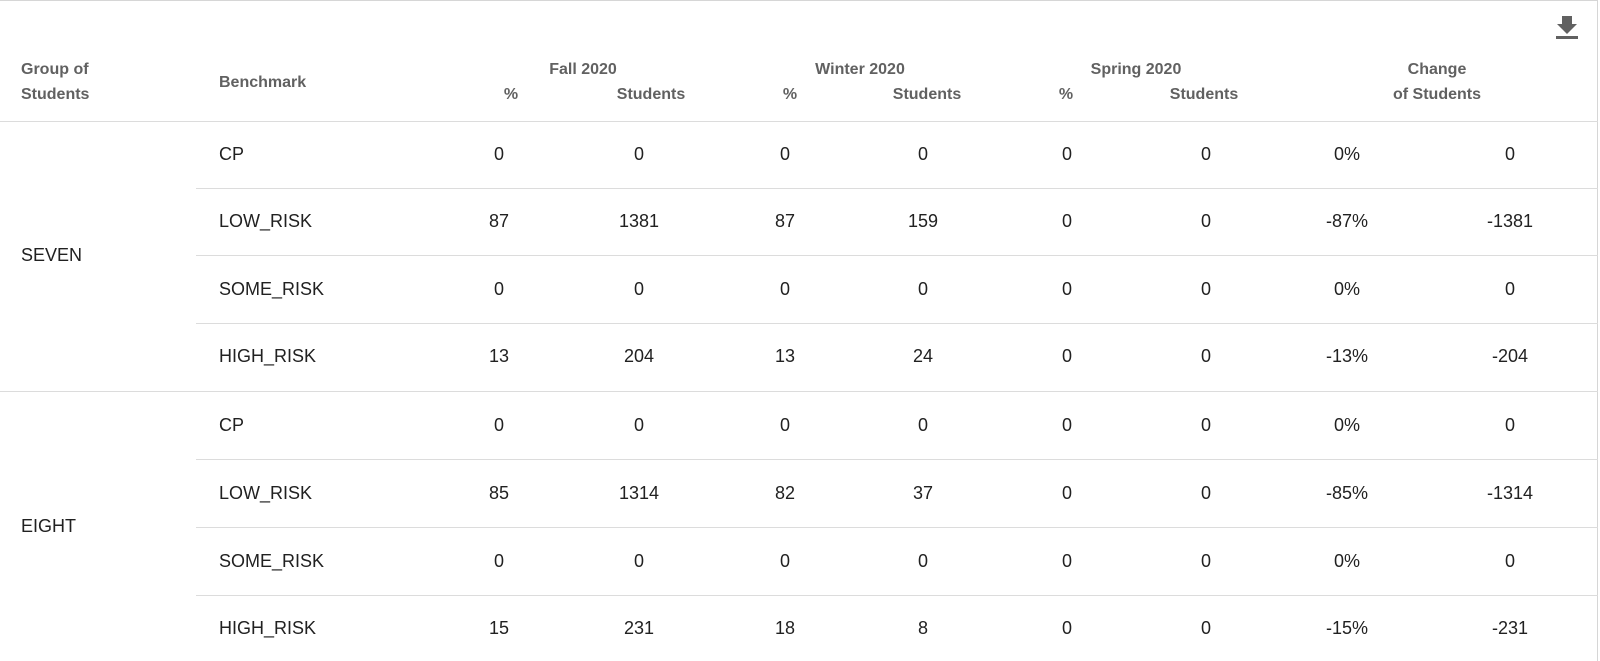  I want to click on group-label-seven: SEVEN, so click(52, 255).